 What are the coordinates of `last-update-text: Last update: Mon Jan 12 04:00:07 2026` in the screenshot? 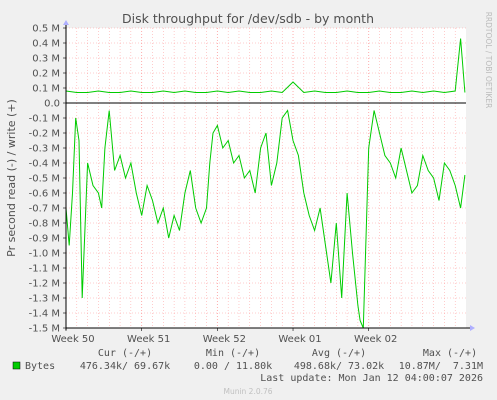 It's located at (371, 378).